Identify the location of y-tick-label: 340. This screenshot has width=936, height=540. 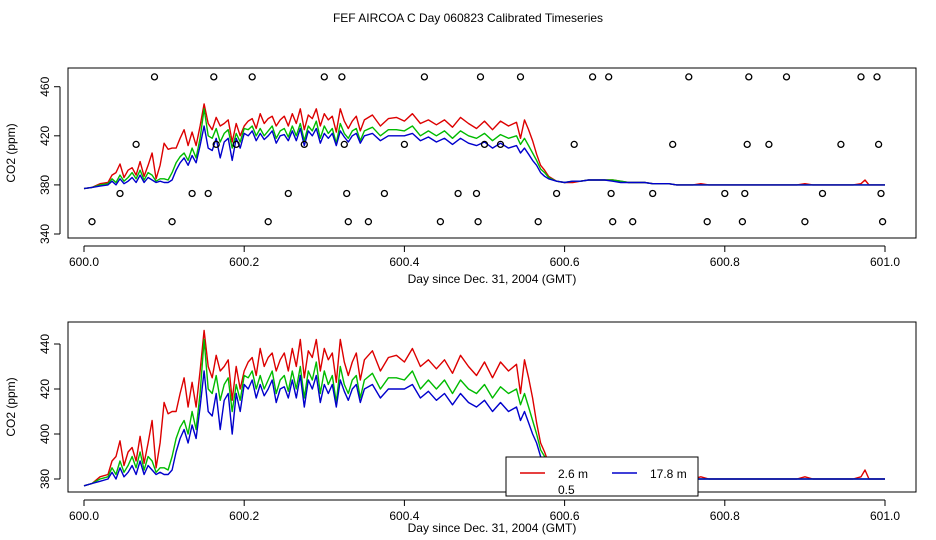
(45, 234).